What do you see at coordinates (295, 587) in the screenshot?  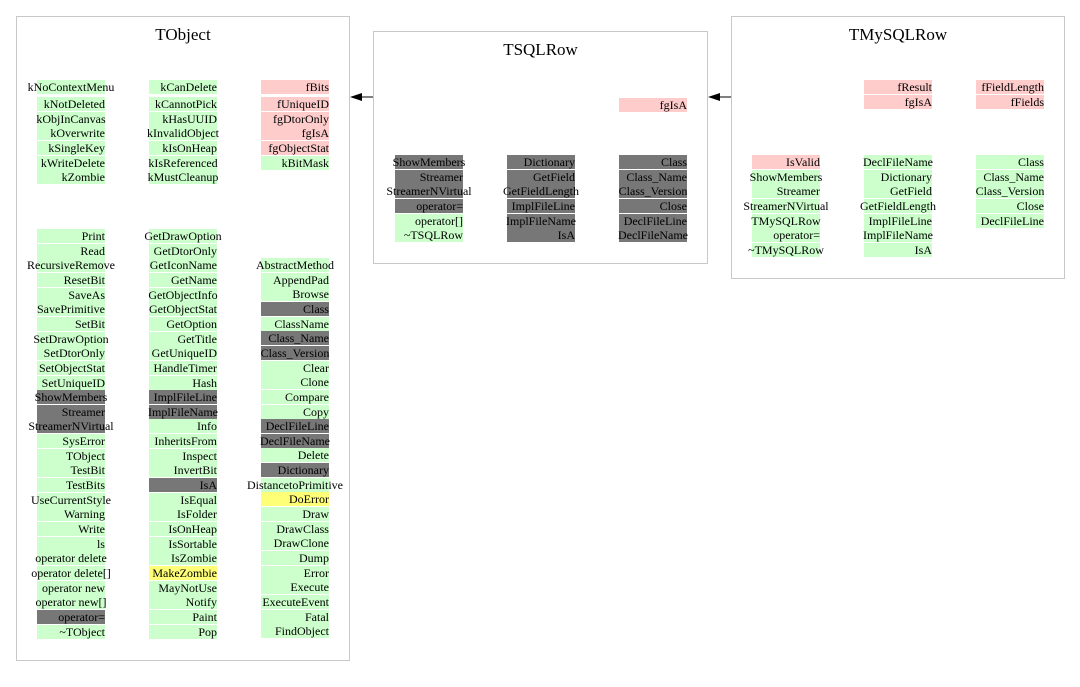 I see `member-execute: Execute` at bounding box center [295, 587].